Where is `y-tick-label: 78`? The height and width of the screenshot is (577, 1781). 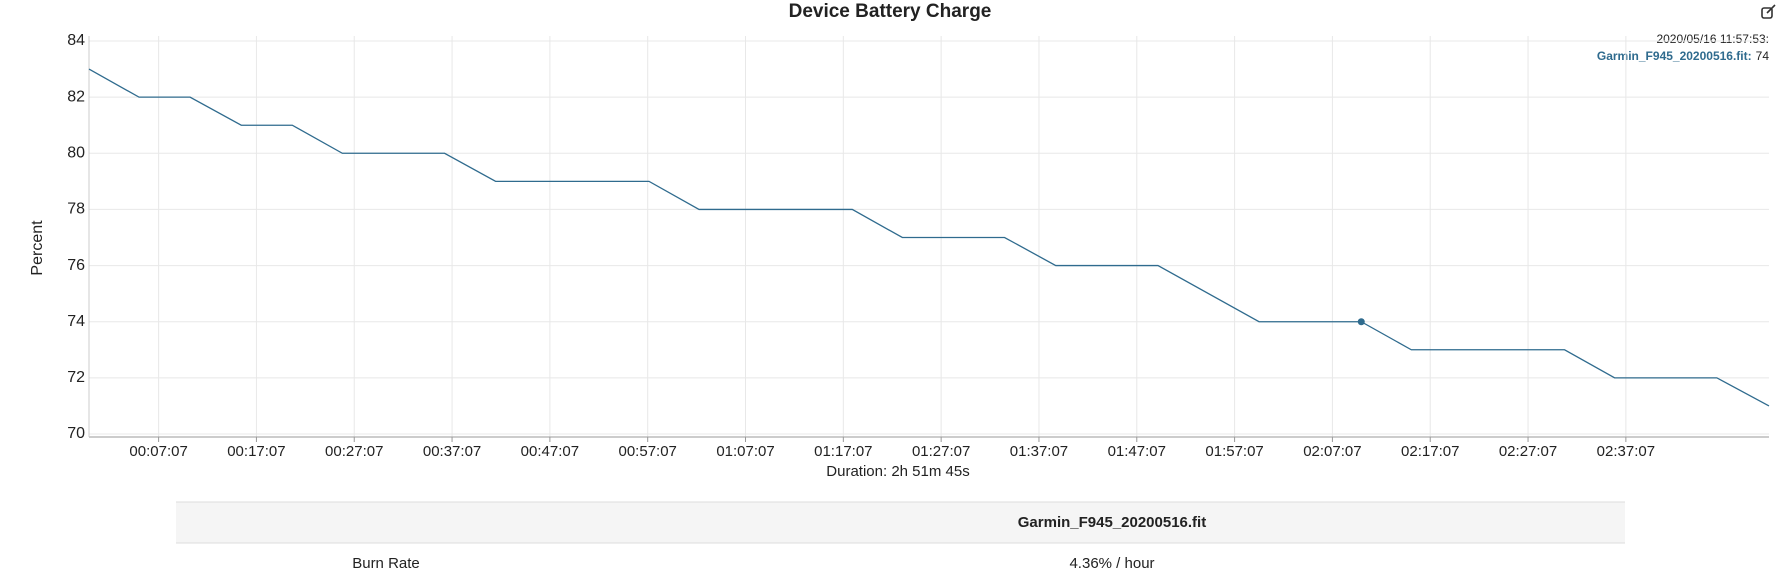 y-tick-label: 78 is located at coordinates (76, 209).